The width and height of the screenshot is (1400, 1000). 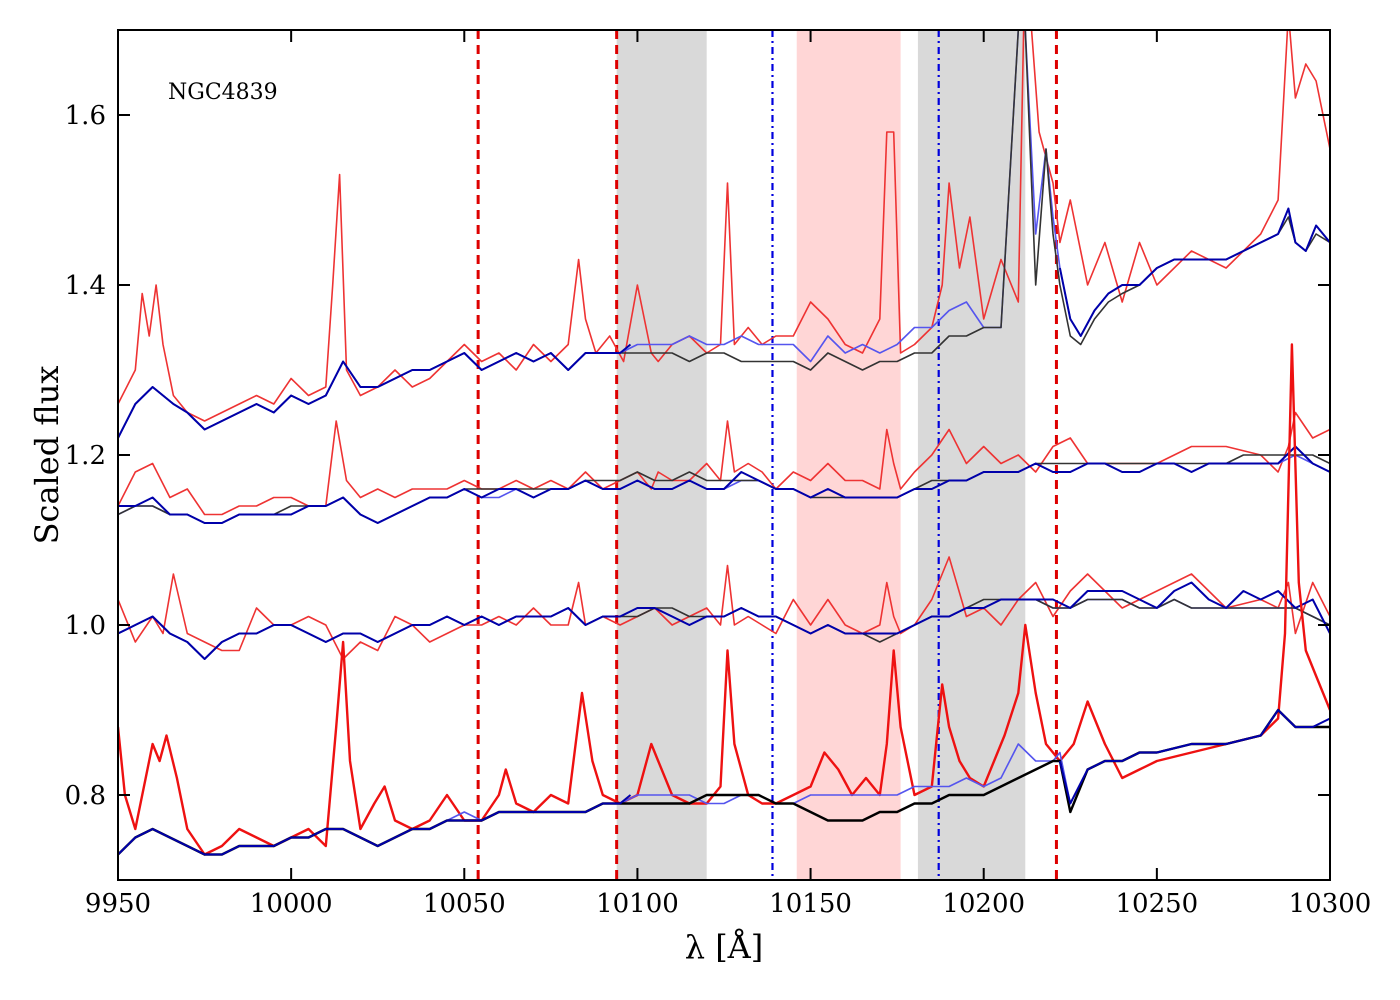 I want to click on x-tick-label: 10000, so click(x=291, y=904).